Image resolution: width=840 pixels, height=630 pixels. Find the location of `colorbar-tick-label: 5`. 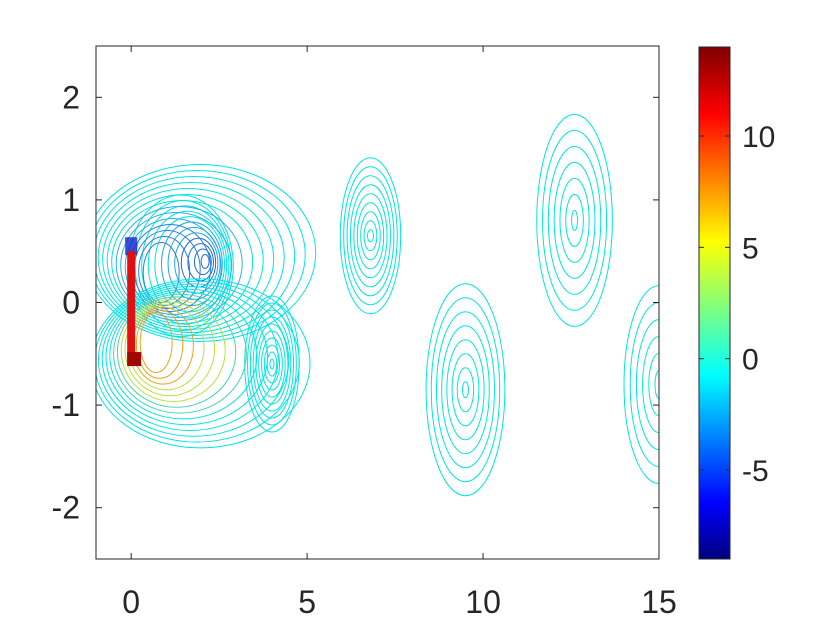

colorbar-tick-label: 5 is located at coordinates (750, 248).